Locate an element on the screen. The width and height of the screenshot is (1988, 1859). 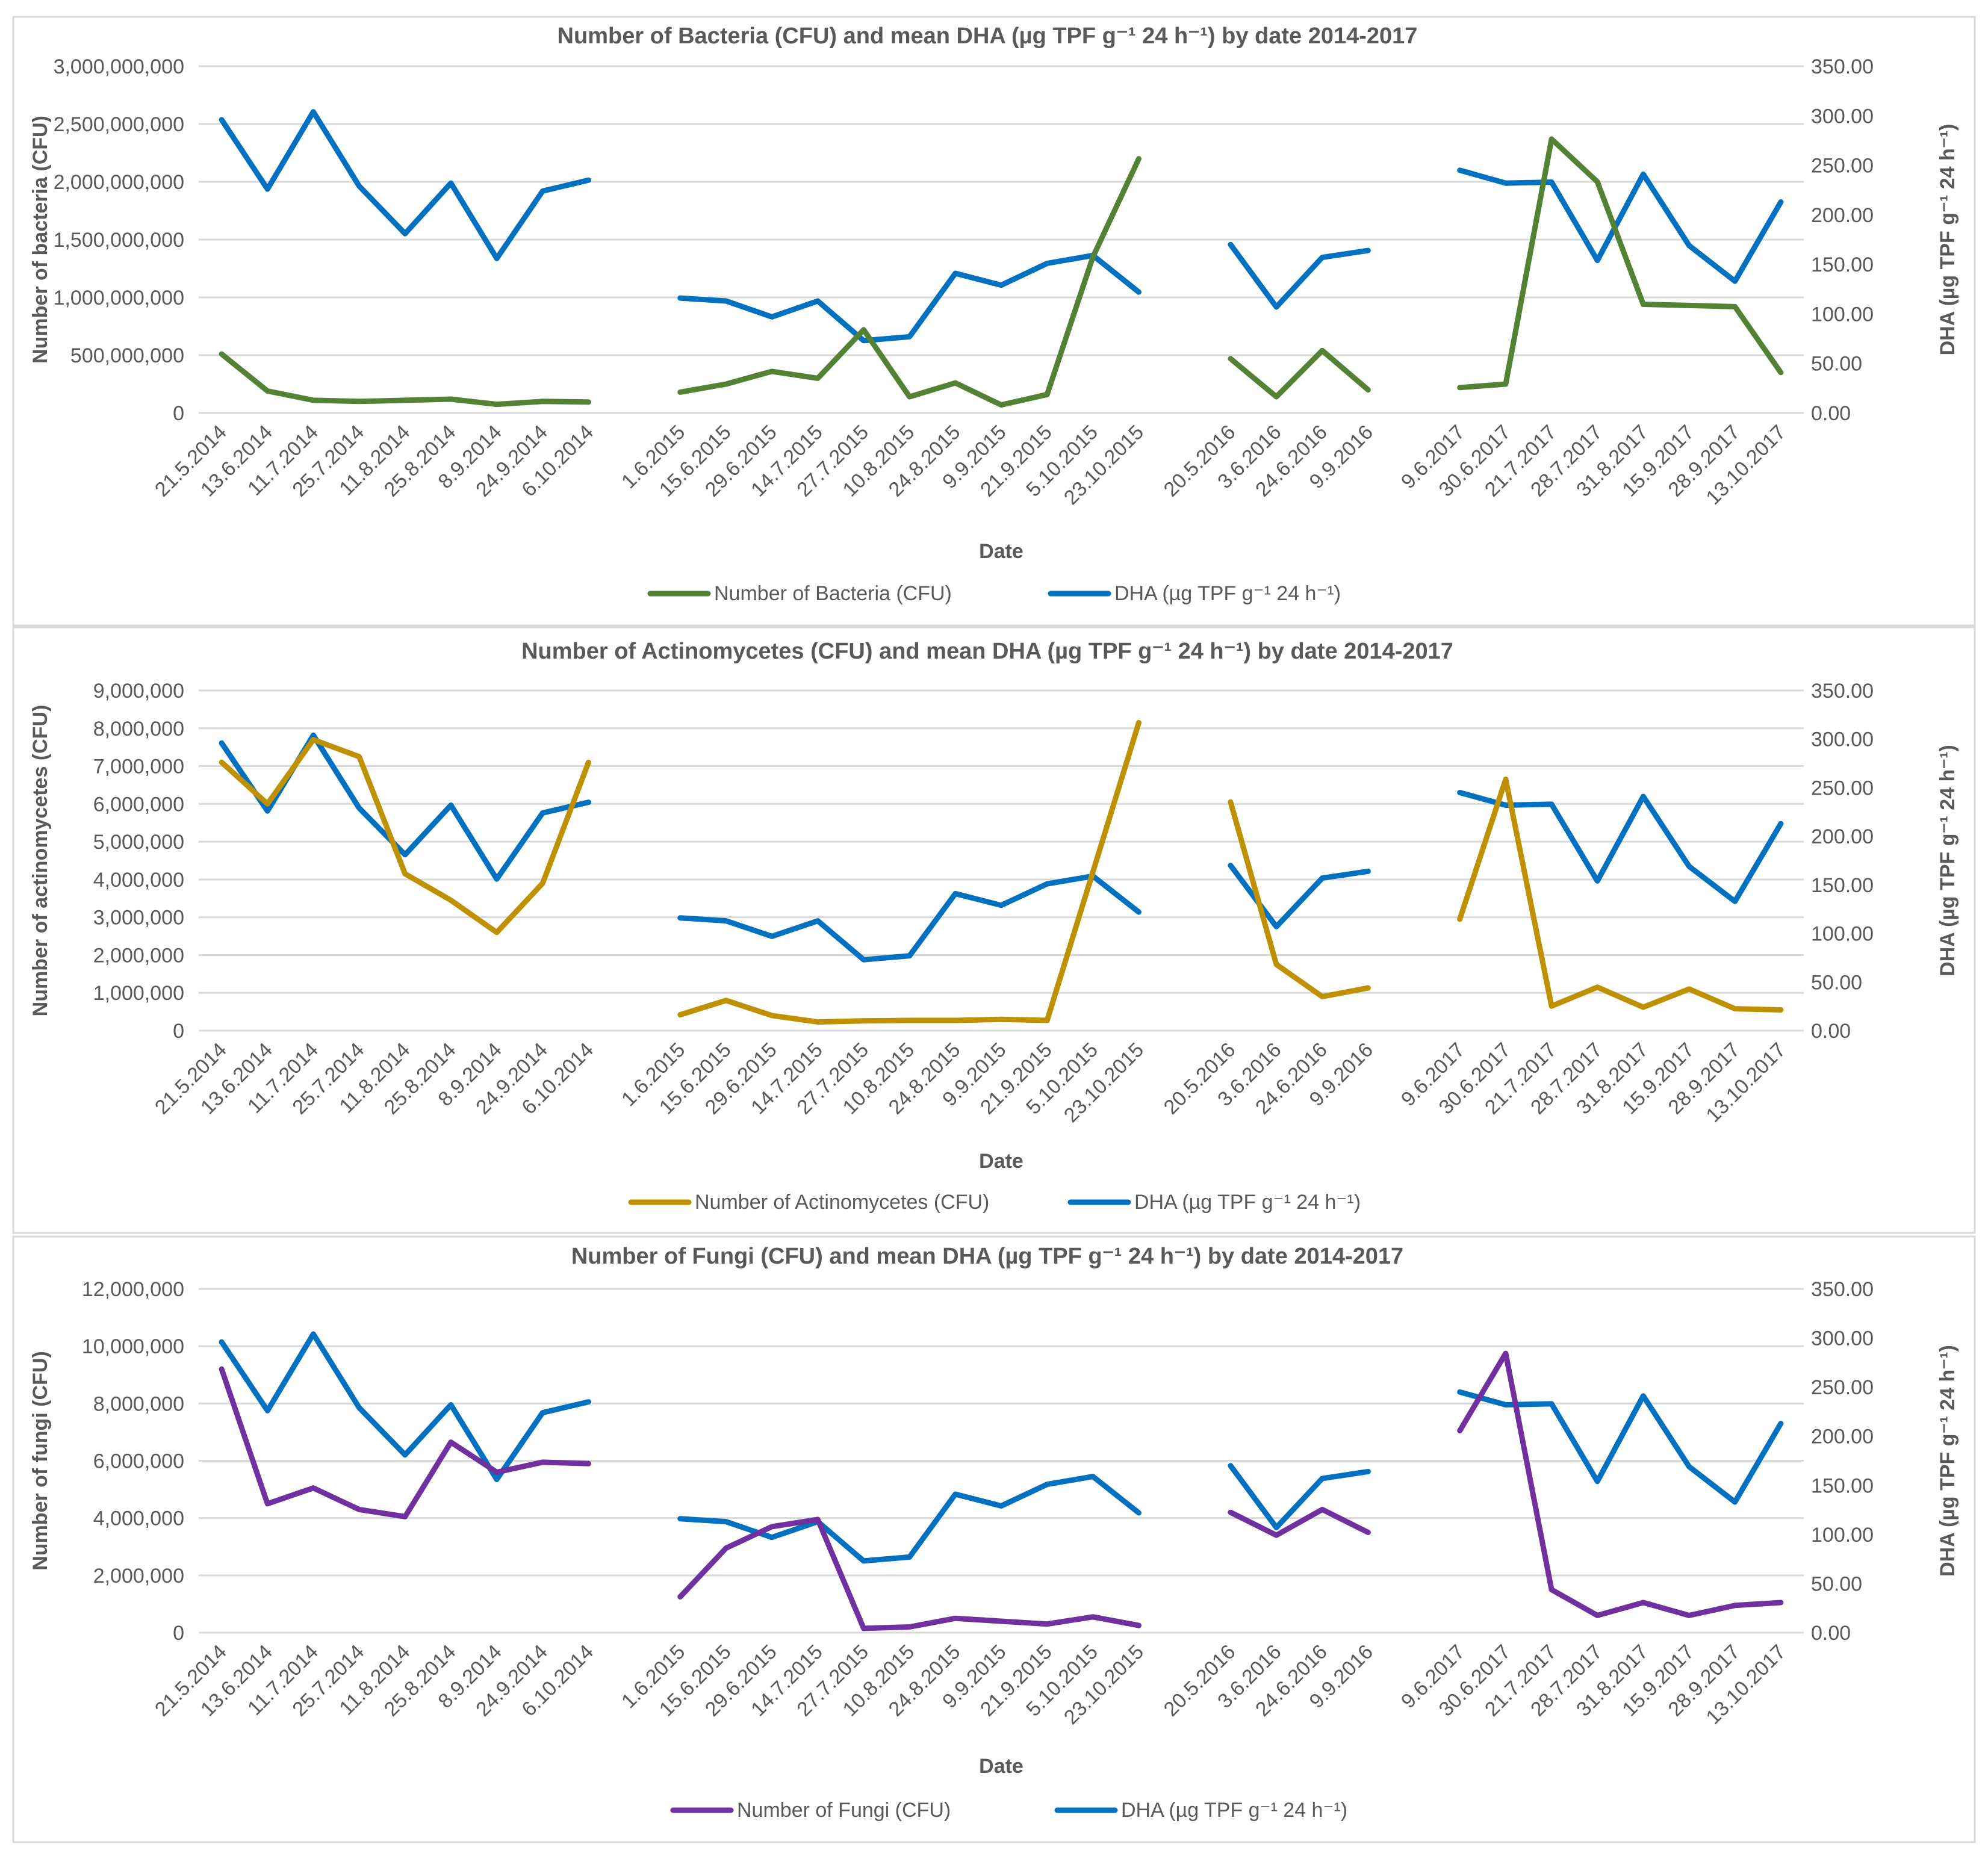
actinomycetes-count-series is located at coordinates (1001, 872).